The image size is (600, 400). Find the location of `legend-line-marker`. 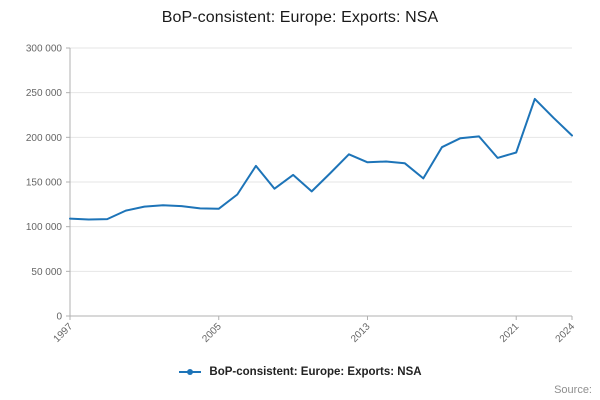

legend-line-marker is located at coordinates (190, 372).